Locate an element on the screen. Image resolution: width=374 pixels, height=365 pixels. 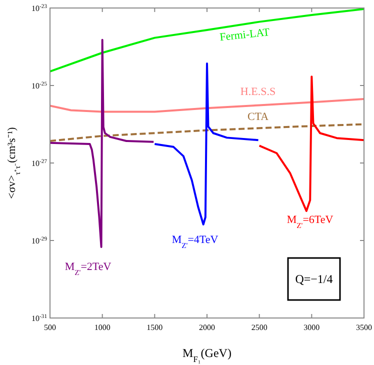
x-tick-label: 500 is located at coordinates (50, 327).